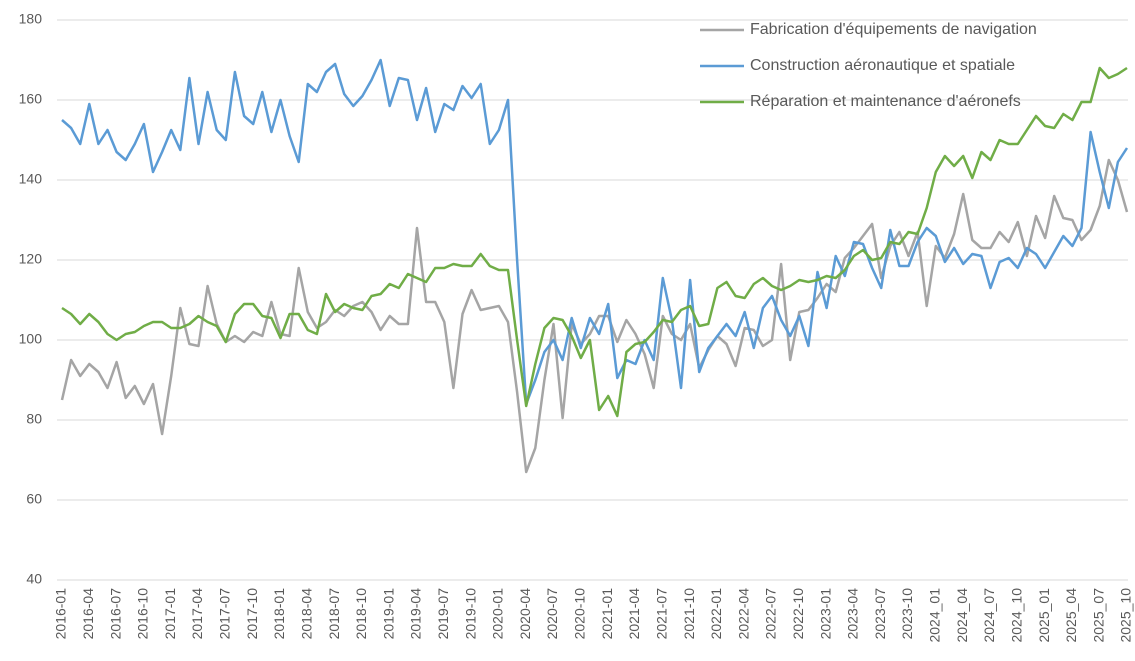 The image size is (1135, 661). Describe the element at coordinates (334, 614) in the screenshot. I see `x-tick-label: 2018-07` at that location.